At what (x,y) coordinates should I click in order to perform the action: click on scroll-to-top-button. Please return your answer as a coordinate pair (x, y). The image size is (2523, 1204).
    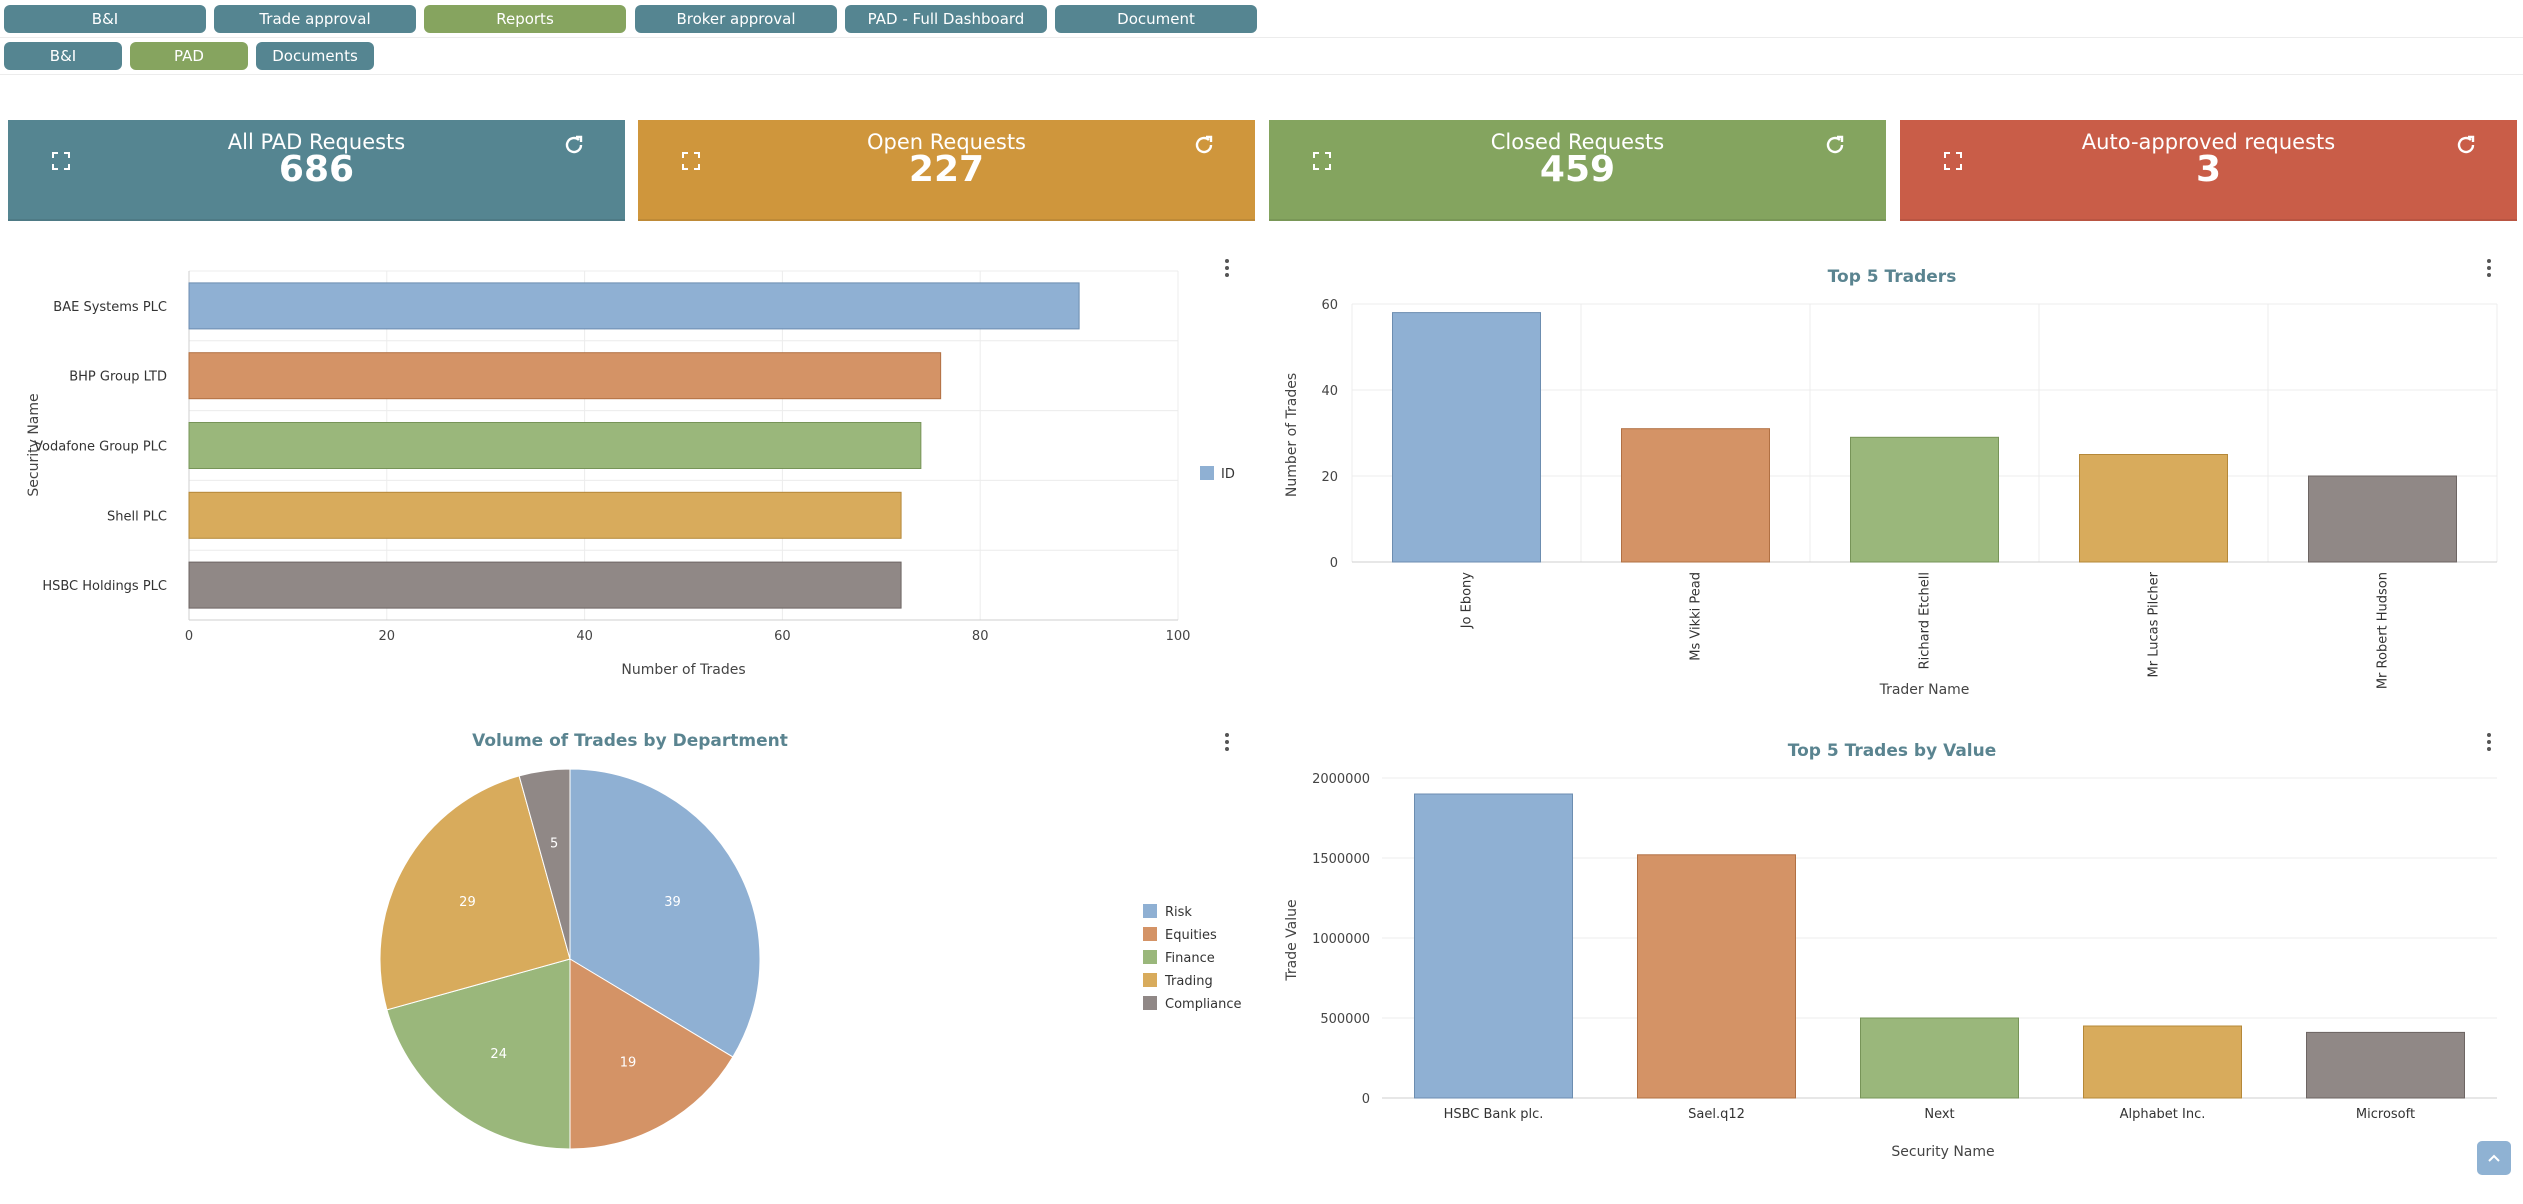
    Looking at the image, I should click on (2494, 1158).